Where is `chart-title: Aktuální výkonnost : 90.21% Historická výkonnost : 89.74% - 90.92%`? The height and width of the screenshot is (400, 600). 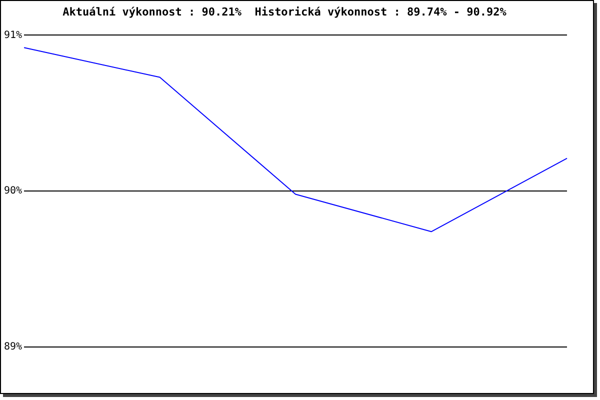
chart-title: Aktuální výkonnost : 90.21% Historická výkonnost : 89.74% - 90.92% is located at coordinates (284, 11).